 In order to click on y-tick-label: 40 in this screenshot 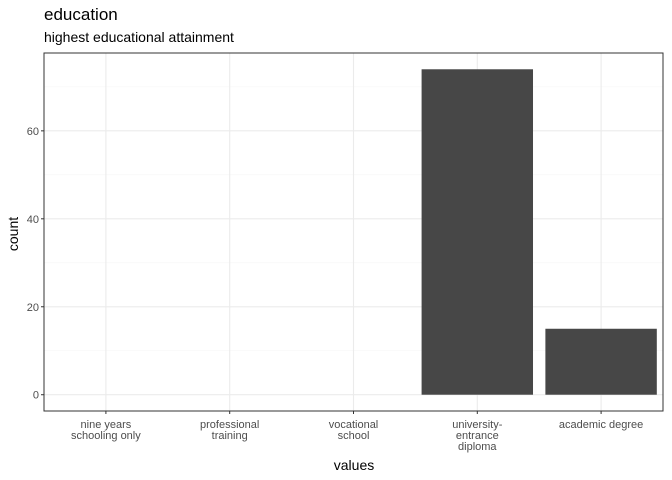, I will do `click(33, 220)`.